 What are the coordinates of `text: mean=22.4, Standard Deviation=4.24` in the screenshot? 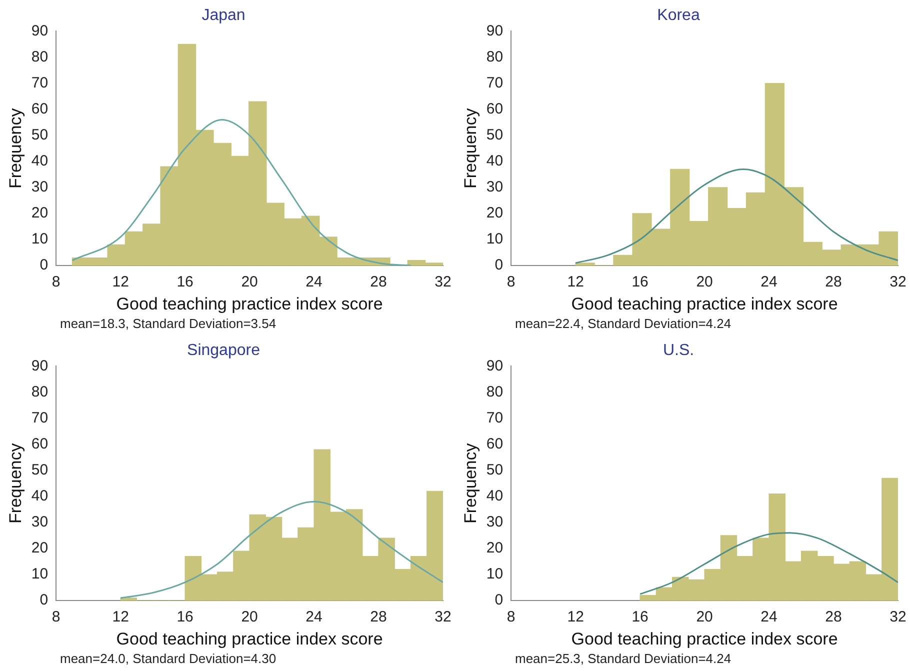 It's located at (623, 324).